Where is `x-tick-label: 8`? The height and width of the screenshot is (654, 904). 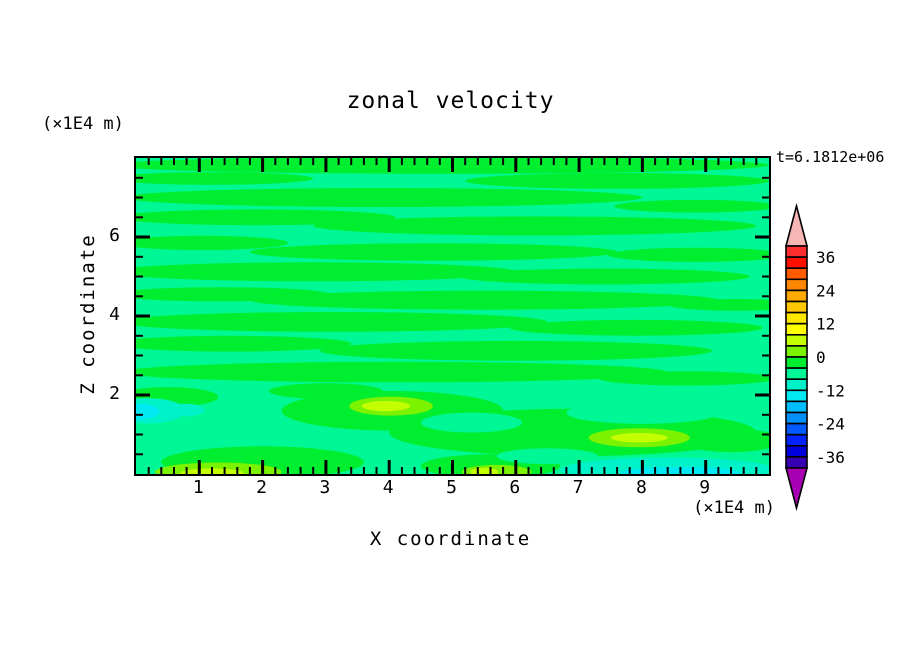 x-tick-label: 8 is located at coordinates (641, 487).